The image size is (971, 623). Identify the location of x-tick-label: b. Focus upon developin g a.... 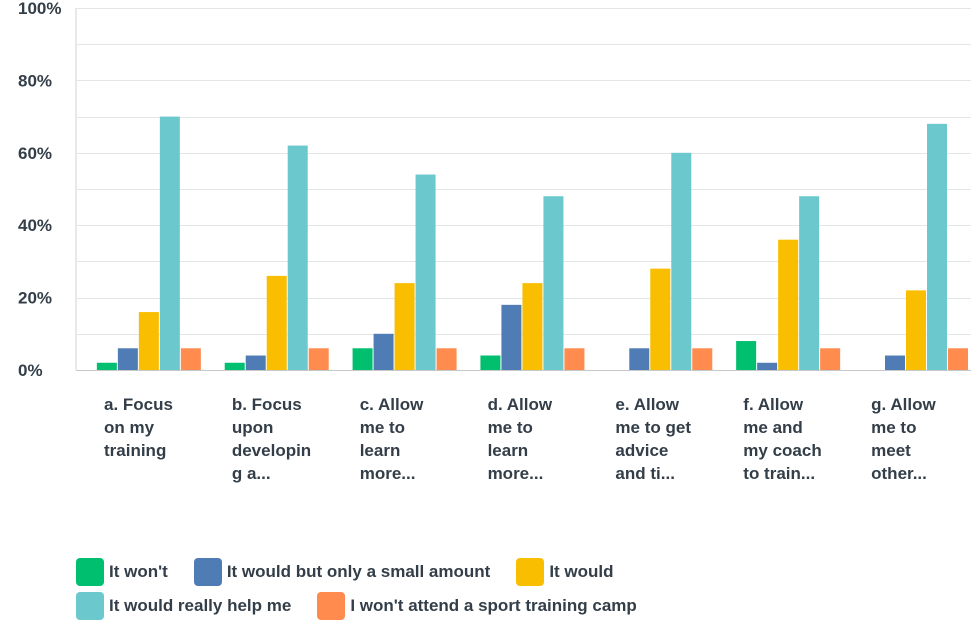
(271, 439).